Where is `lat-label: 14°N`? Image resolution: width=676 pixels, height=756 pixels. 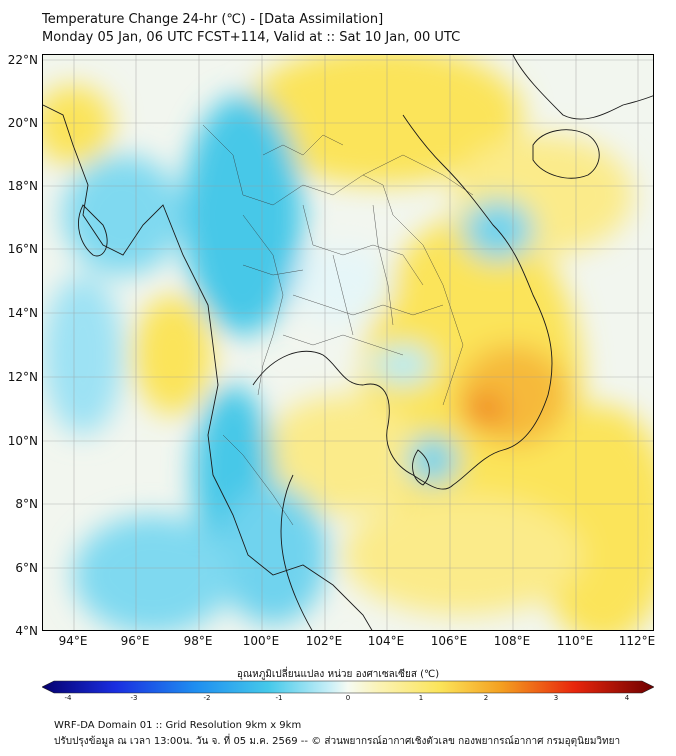 lat-label: 14°N is located at coordinates (22, 313).